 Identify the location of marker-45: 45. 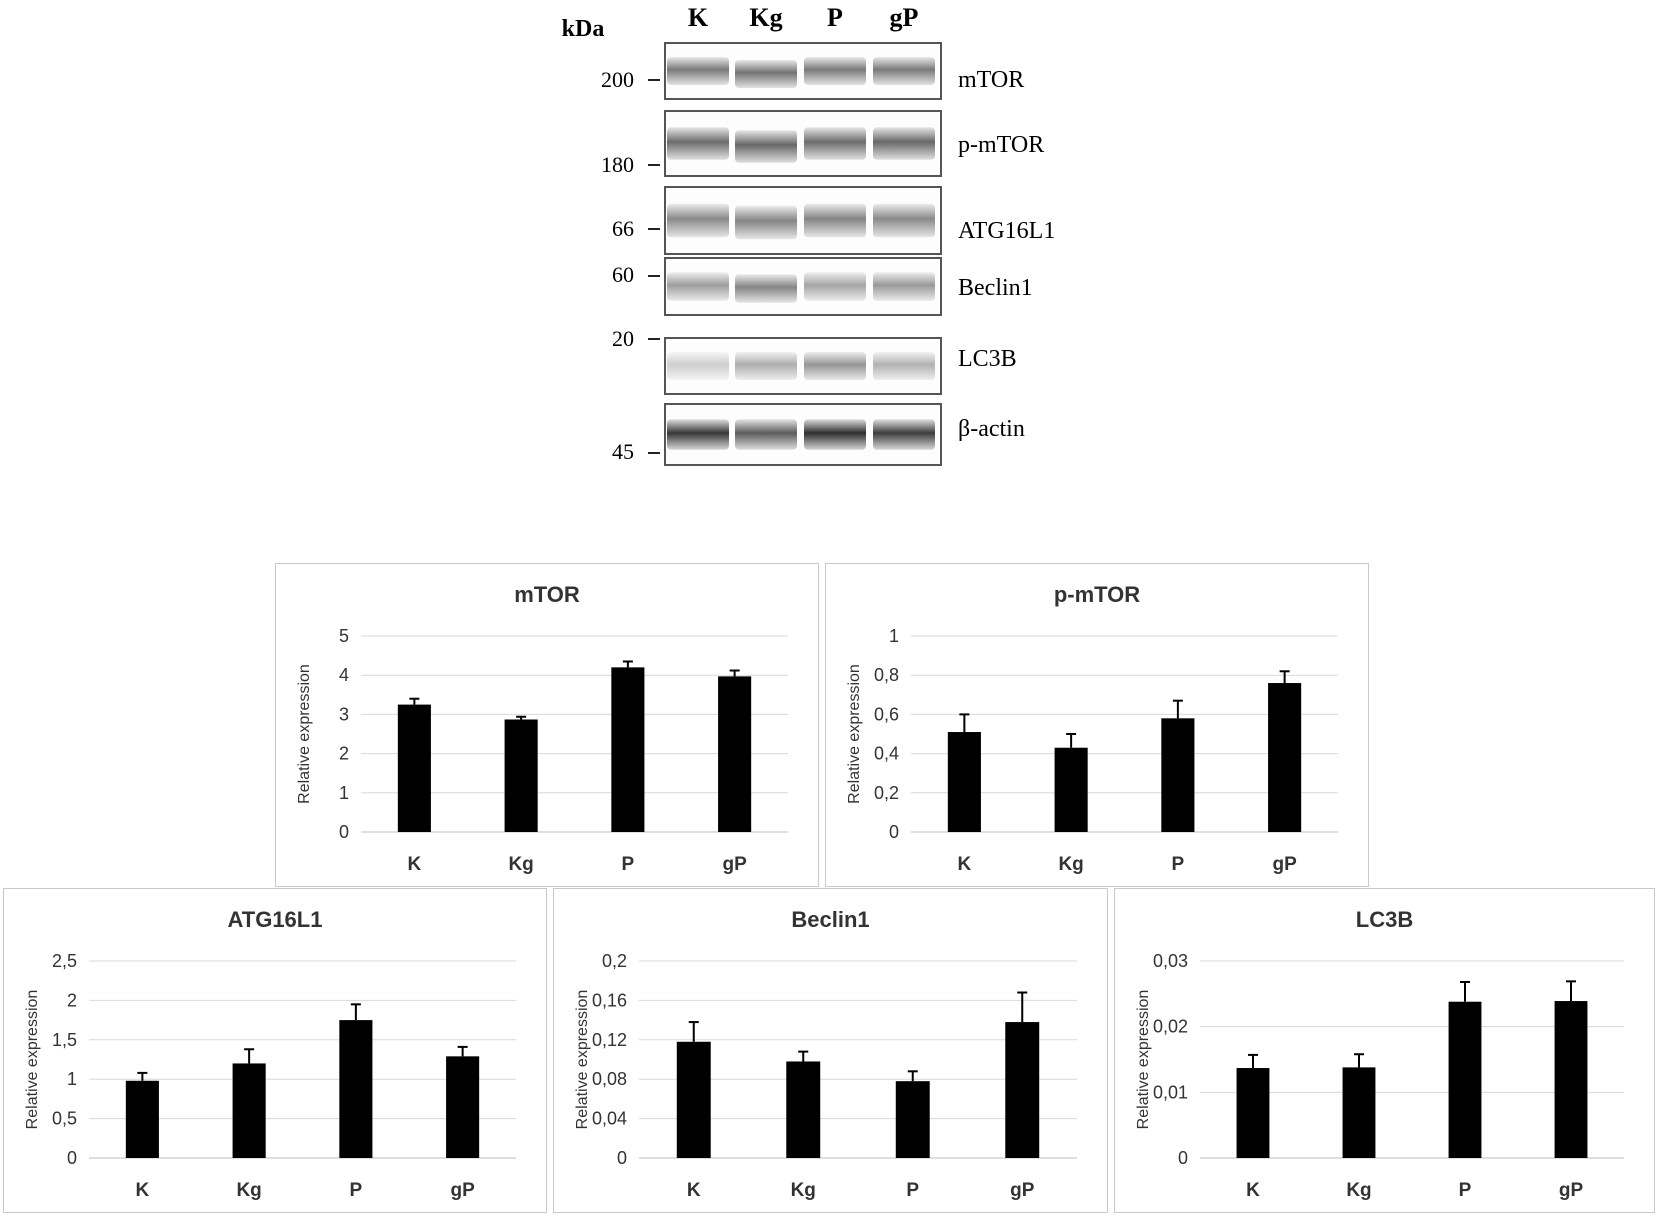
(636, 451).